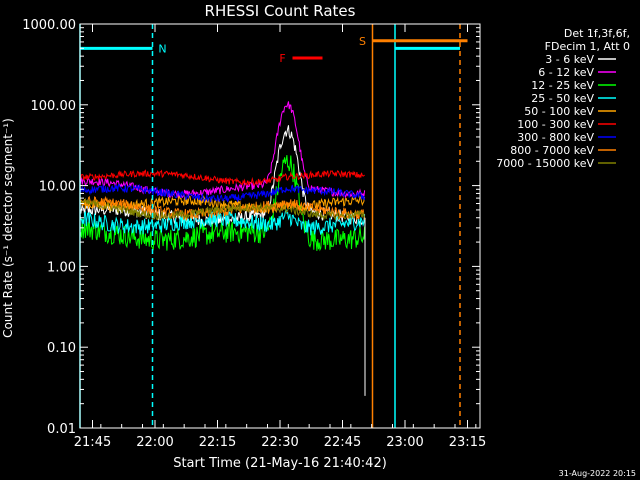  What do you see at coordinates (597, 473) in the screenshot?
I see `footer-timestamp: 31-Aug-2022 20:15` at bounding box center [597, 473].